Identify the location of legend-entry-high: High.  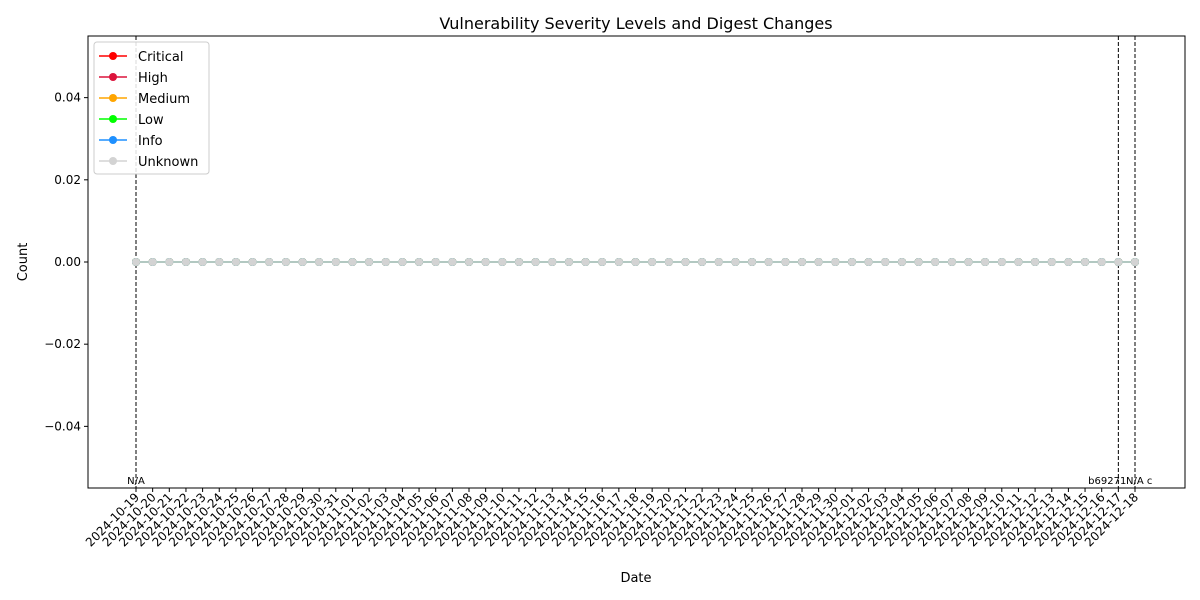
(153, 78).